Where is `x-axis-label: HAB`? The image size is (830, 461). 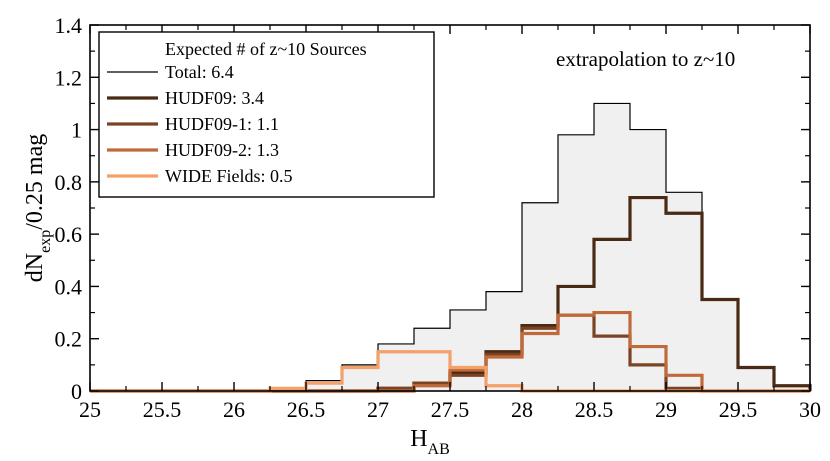
x-axis-label: HAB is located at coordinates (430, 442).